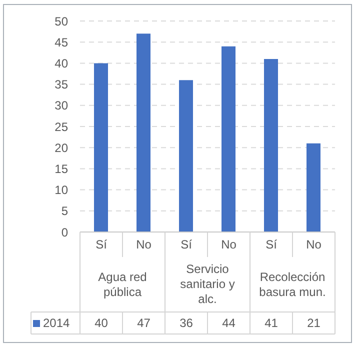  Describe the element at coordinates (122, 285) in the screenshot. I see `text: Agua red pública` at that location.